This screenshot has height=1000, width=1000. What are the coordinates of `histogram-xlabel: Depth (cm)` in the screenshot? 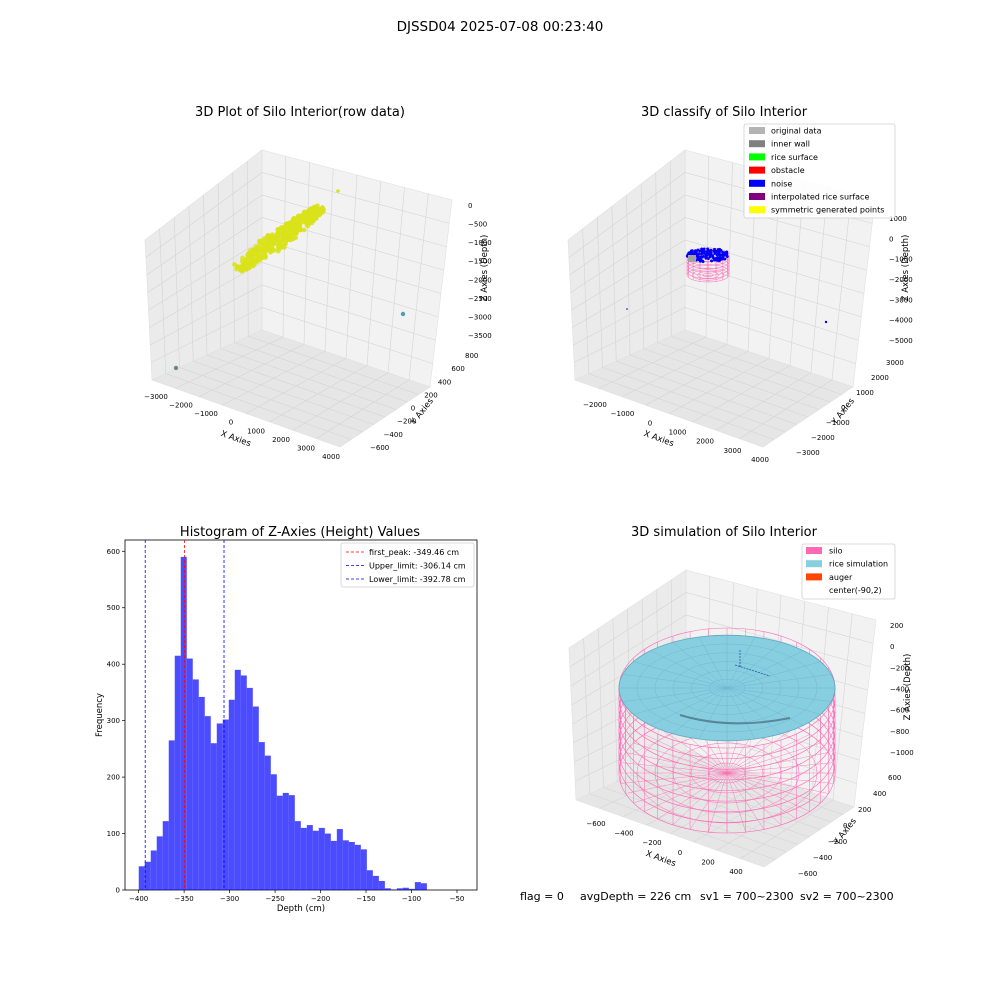 It's located at (301, 909).